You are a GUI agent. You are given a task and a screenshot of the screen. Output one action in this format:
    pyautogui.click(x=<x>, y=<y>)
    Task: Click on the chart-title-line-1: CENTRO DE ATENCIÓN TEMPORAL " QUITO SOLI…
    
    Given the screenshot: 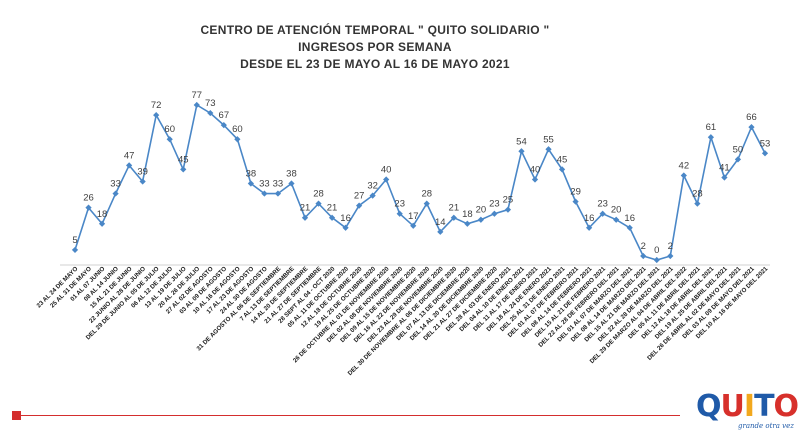 What is the action you would take?
    pyautogui.click(x=375, y=30)
    